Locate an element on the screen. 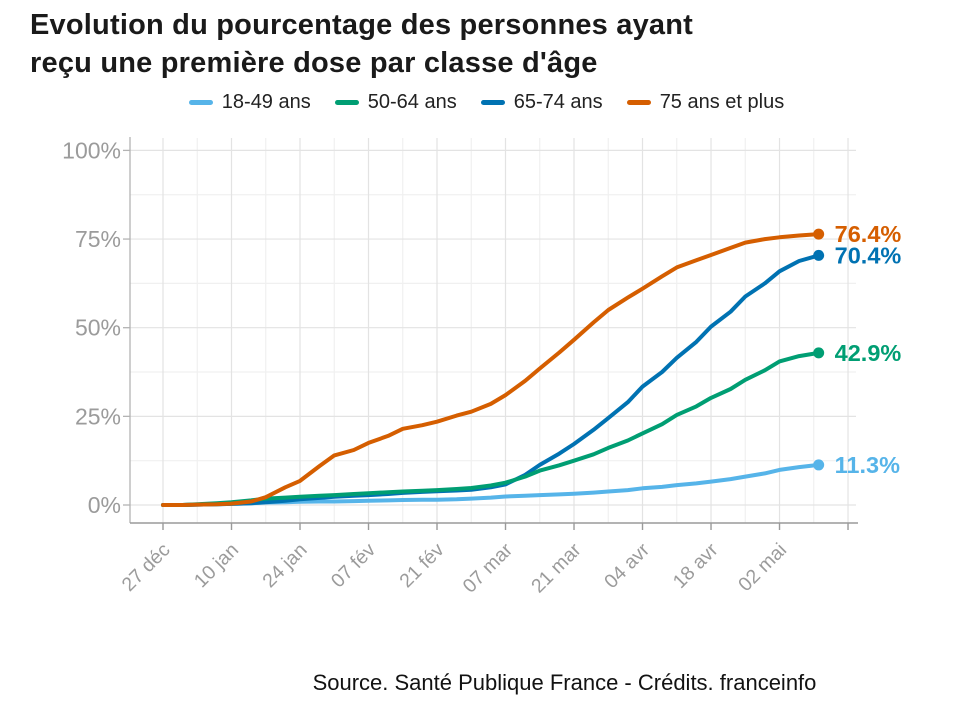 This screenshot has width=973, height=718. legend-item-4: 75 ans et plus is located at coordinates (705, 102).